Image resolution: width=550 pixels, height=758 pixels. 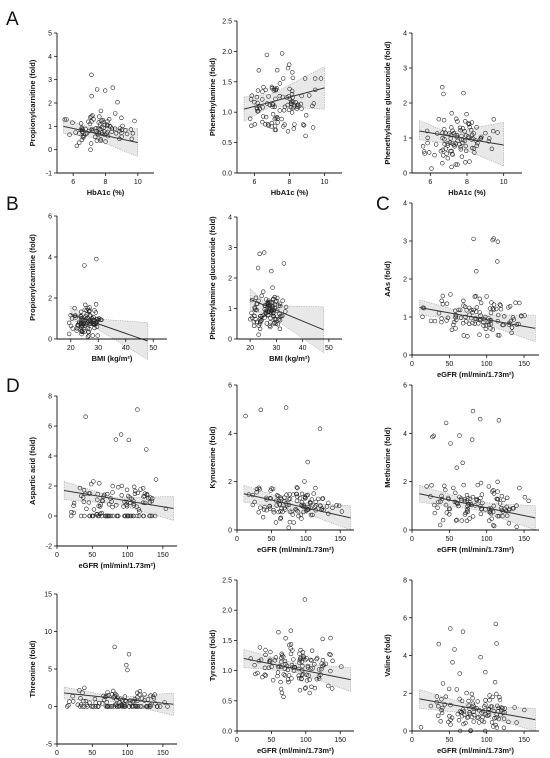 I want to click on x-tick-label: 20, so click(x=71, y=348).